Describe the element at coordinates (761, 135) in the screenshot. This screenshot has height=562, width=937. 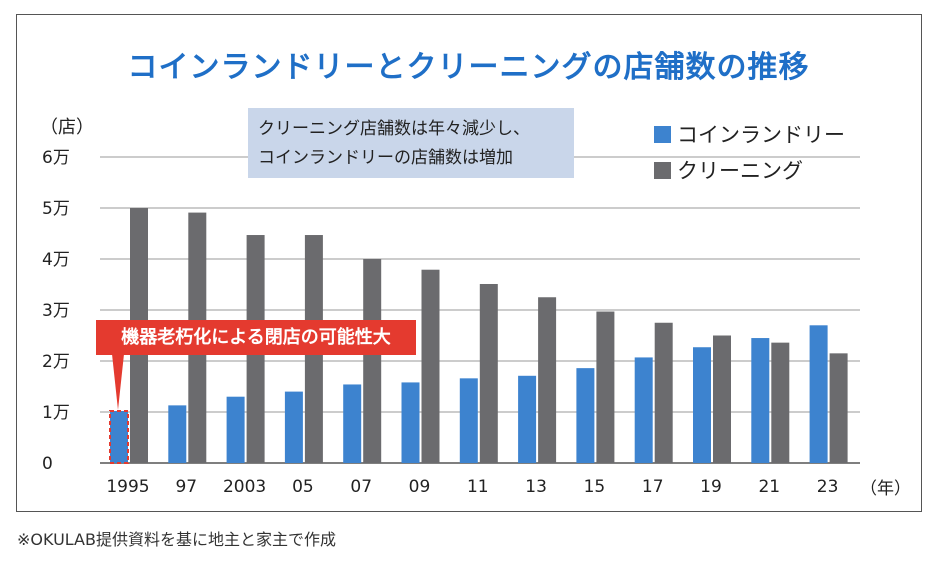
I see `legend-label-coin-laundry: コインランドリー` at that location.